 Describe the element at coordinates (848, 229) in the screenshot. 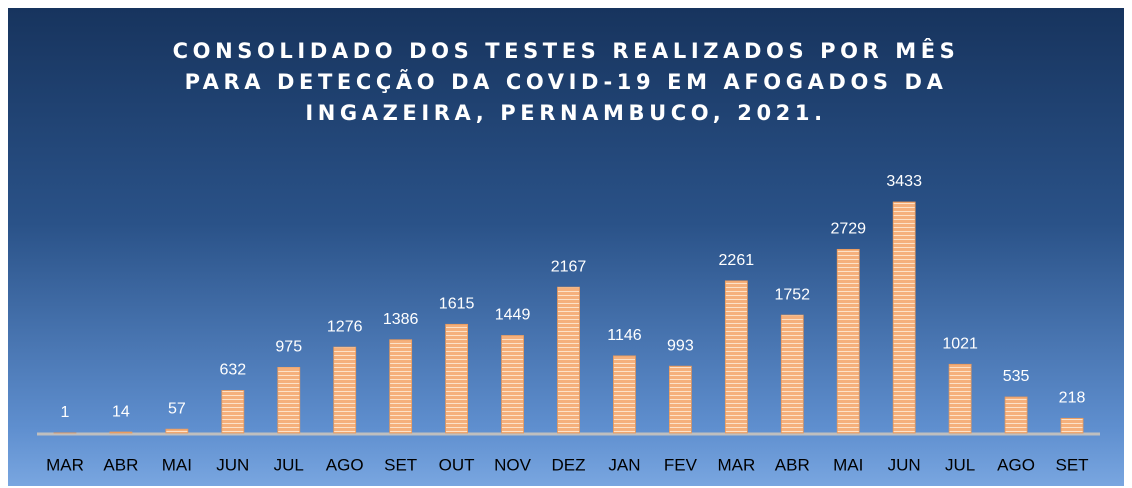

I see `data-label: 2729` at that location.